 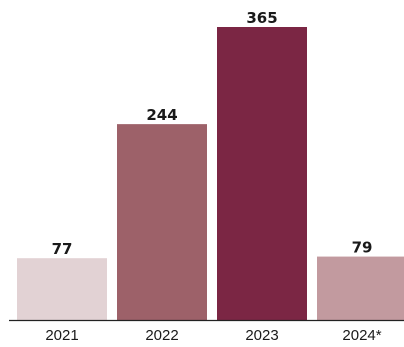 What do you see at coordinates (162, 222) in the screenshot?
I see `bar-2022` at bounding box center [162, 222].